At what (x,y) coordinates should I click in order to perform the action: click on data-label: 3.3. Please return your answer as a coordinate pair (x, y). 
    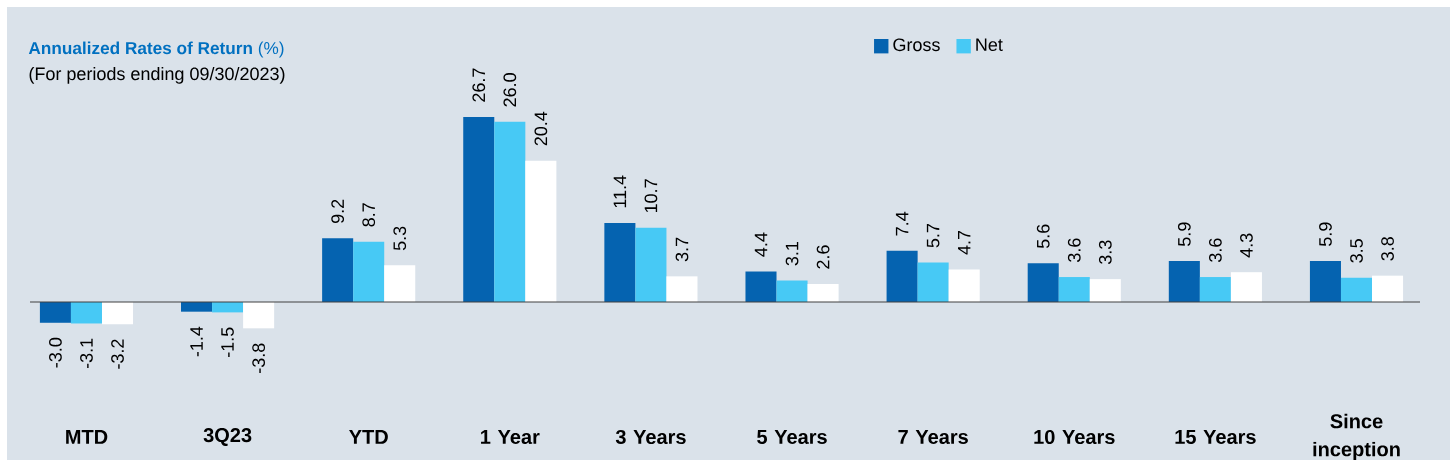
    Looking at the image, I should click on (1105, 252).